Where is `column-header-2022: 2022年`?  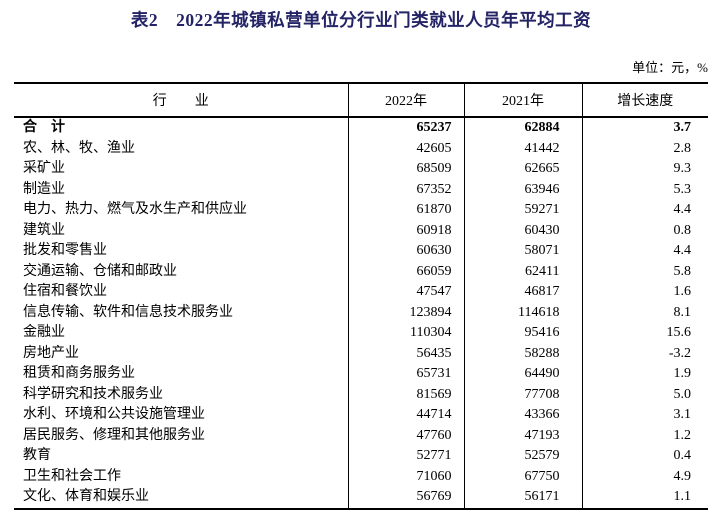 column-header-2022: 2022年 is located at coordinates (405, 100).